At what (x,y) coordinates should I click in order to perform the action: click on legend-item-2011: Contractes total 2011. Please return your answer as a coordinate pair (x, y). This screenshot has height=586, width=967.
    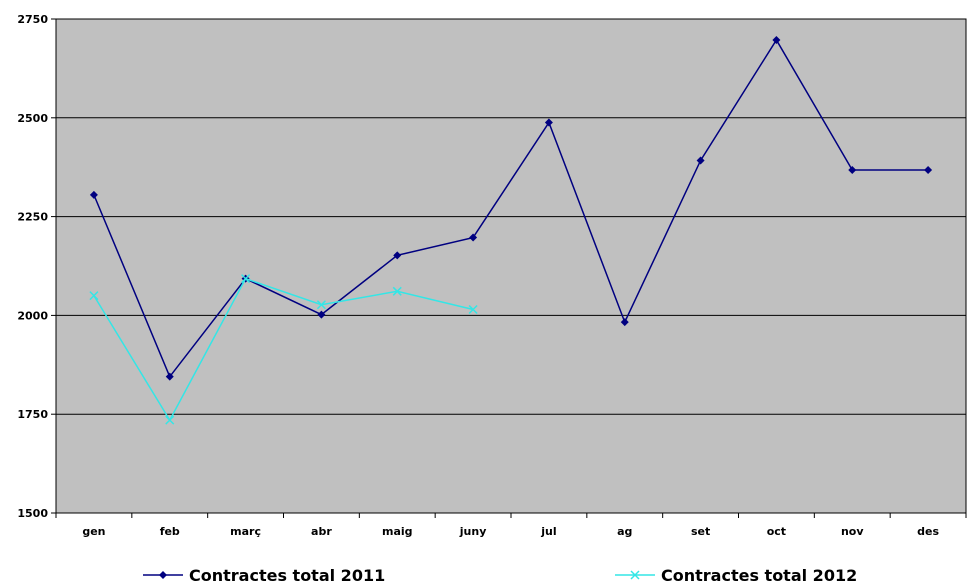
    Looking at the image, I should click on (264, 575).